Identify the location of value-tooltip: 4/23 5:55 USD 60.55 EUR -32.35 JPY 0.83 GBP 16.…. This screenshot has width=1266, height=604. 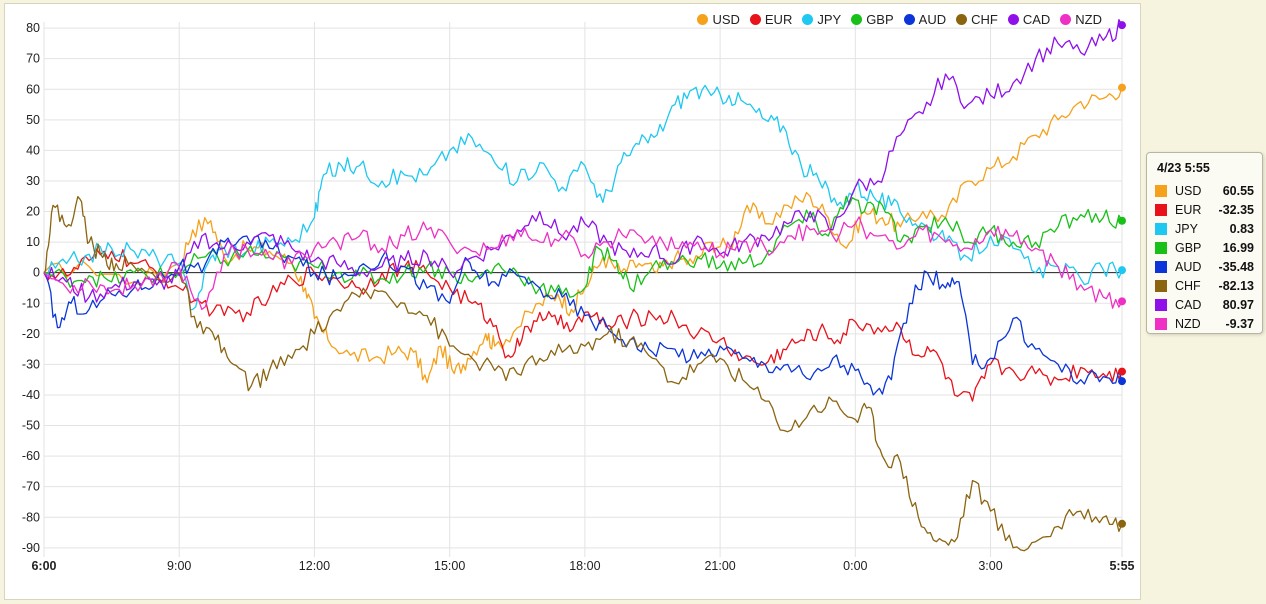
(1204, 243).